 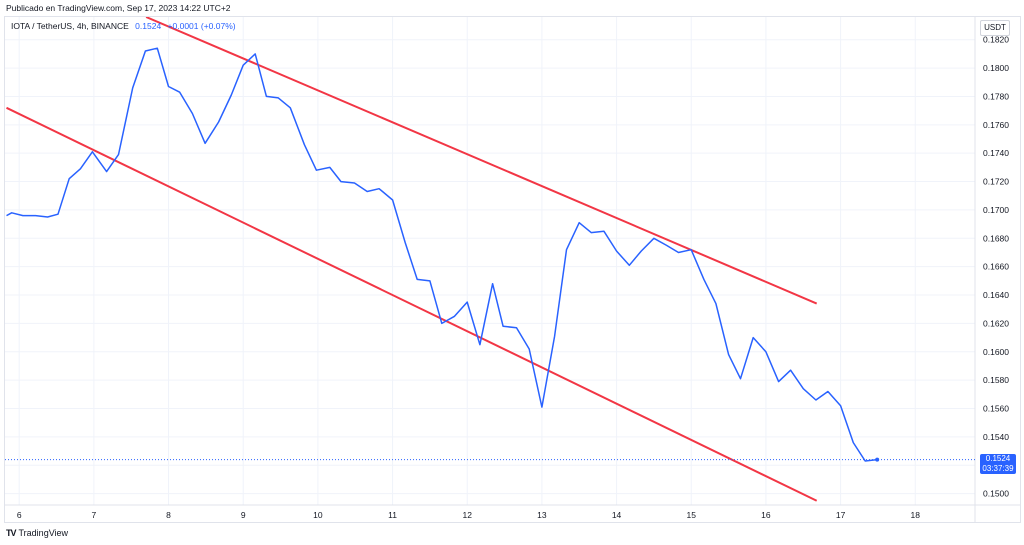 What do you see at coordinates (996, 40) in the screenshot?
I see `y-tick-label: 0.1820` at bounding box center [996, 40].